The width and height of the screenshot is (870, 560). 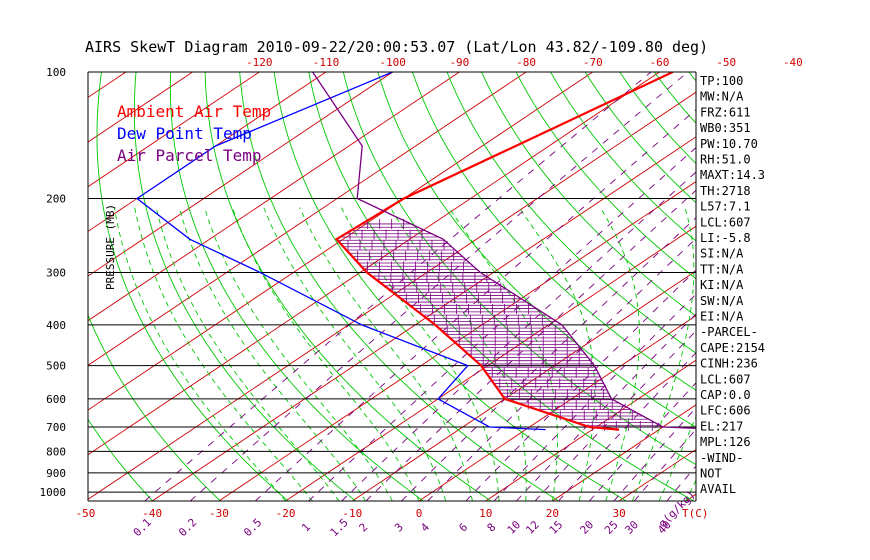 I want to click on mixing-ratio-tick-label: 1, so click(x=306, y=528).